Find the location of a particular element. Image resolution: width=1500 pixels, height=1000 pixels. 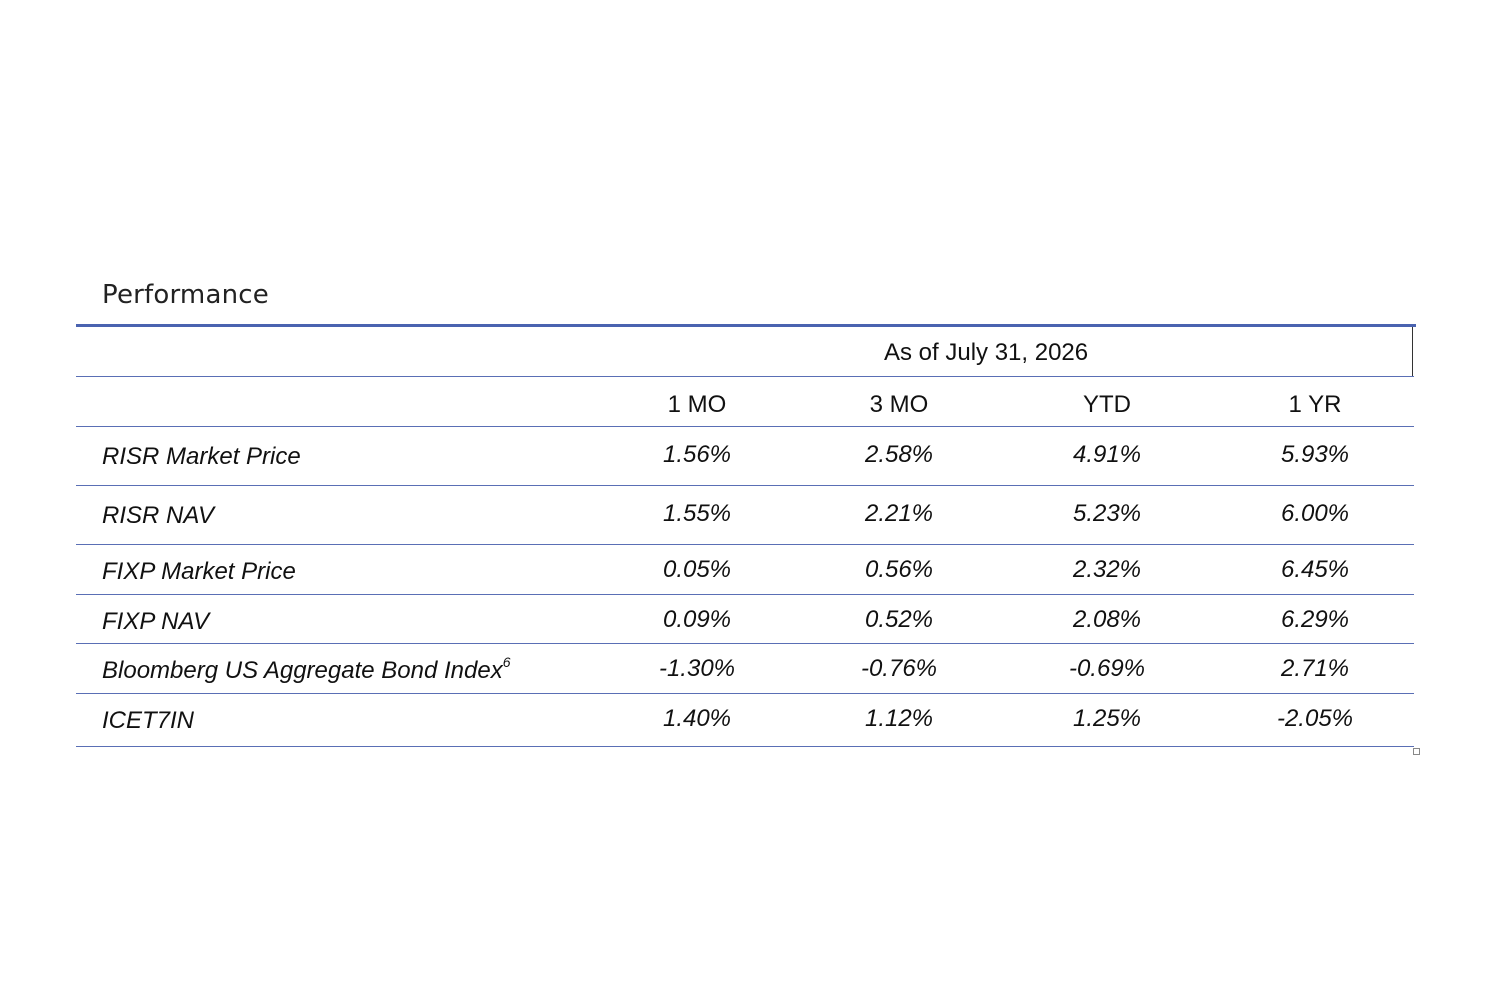

column-header-ytd: YTD is located at coordinates (1107, 404).